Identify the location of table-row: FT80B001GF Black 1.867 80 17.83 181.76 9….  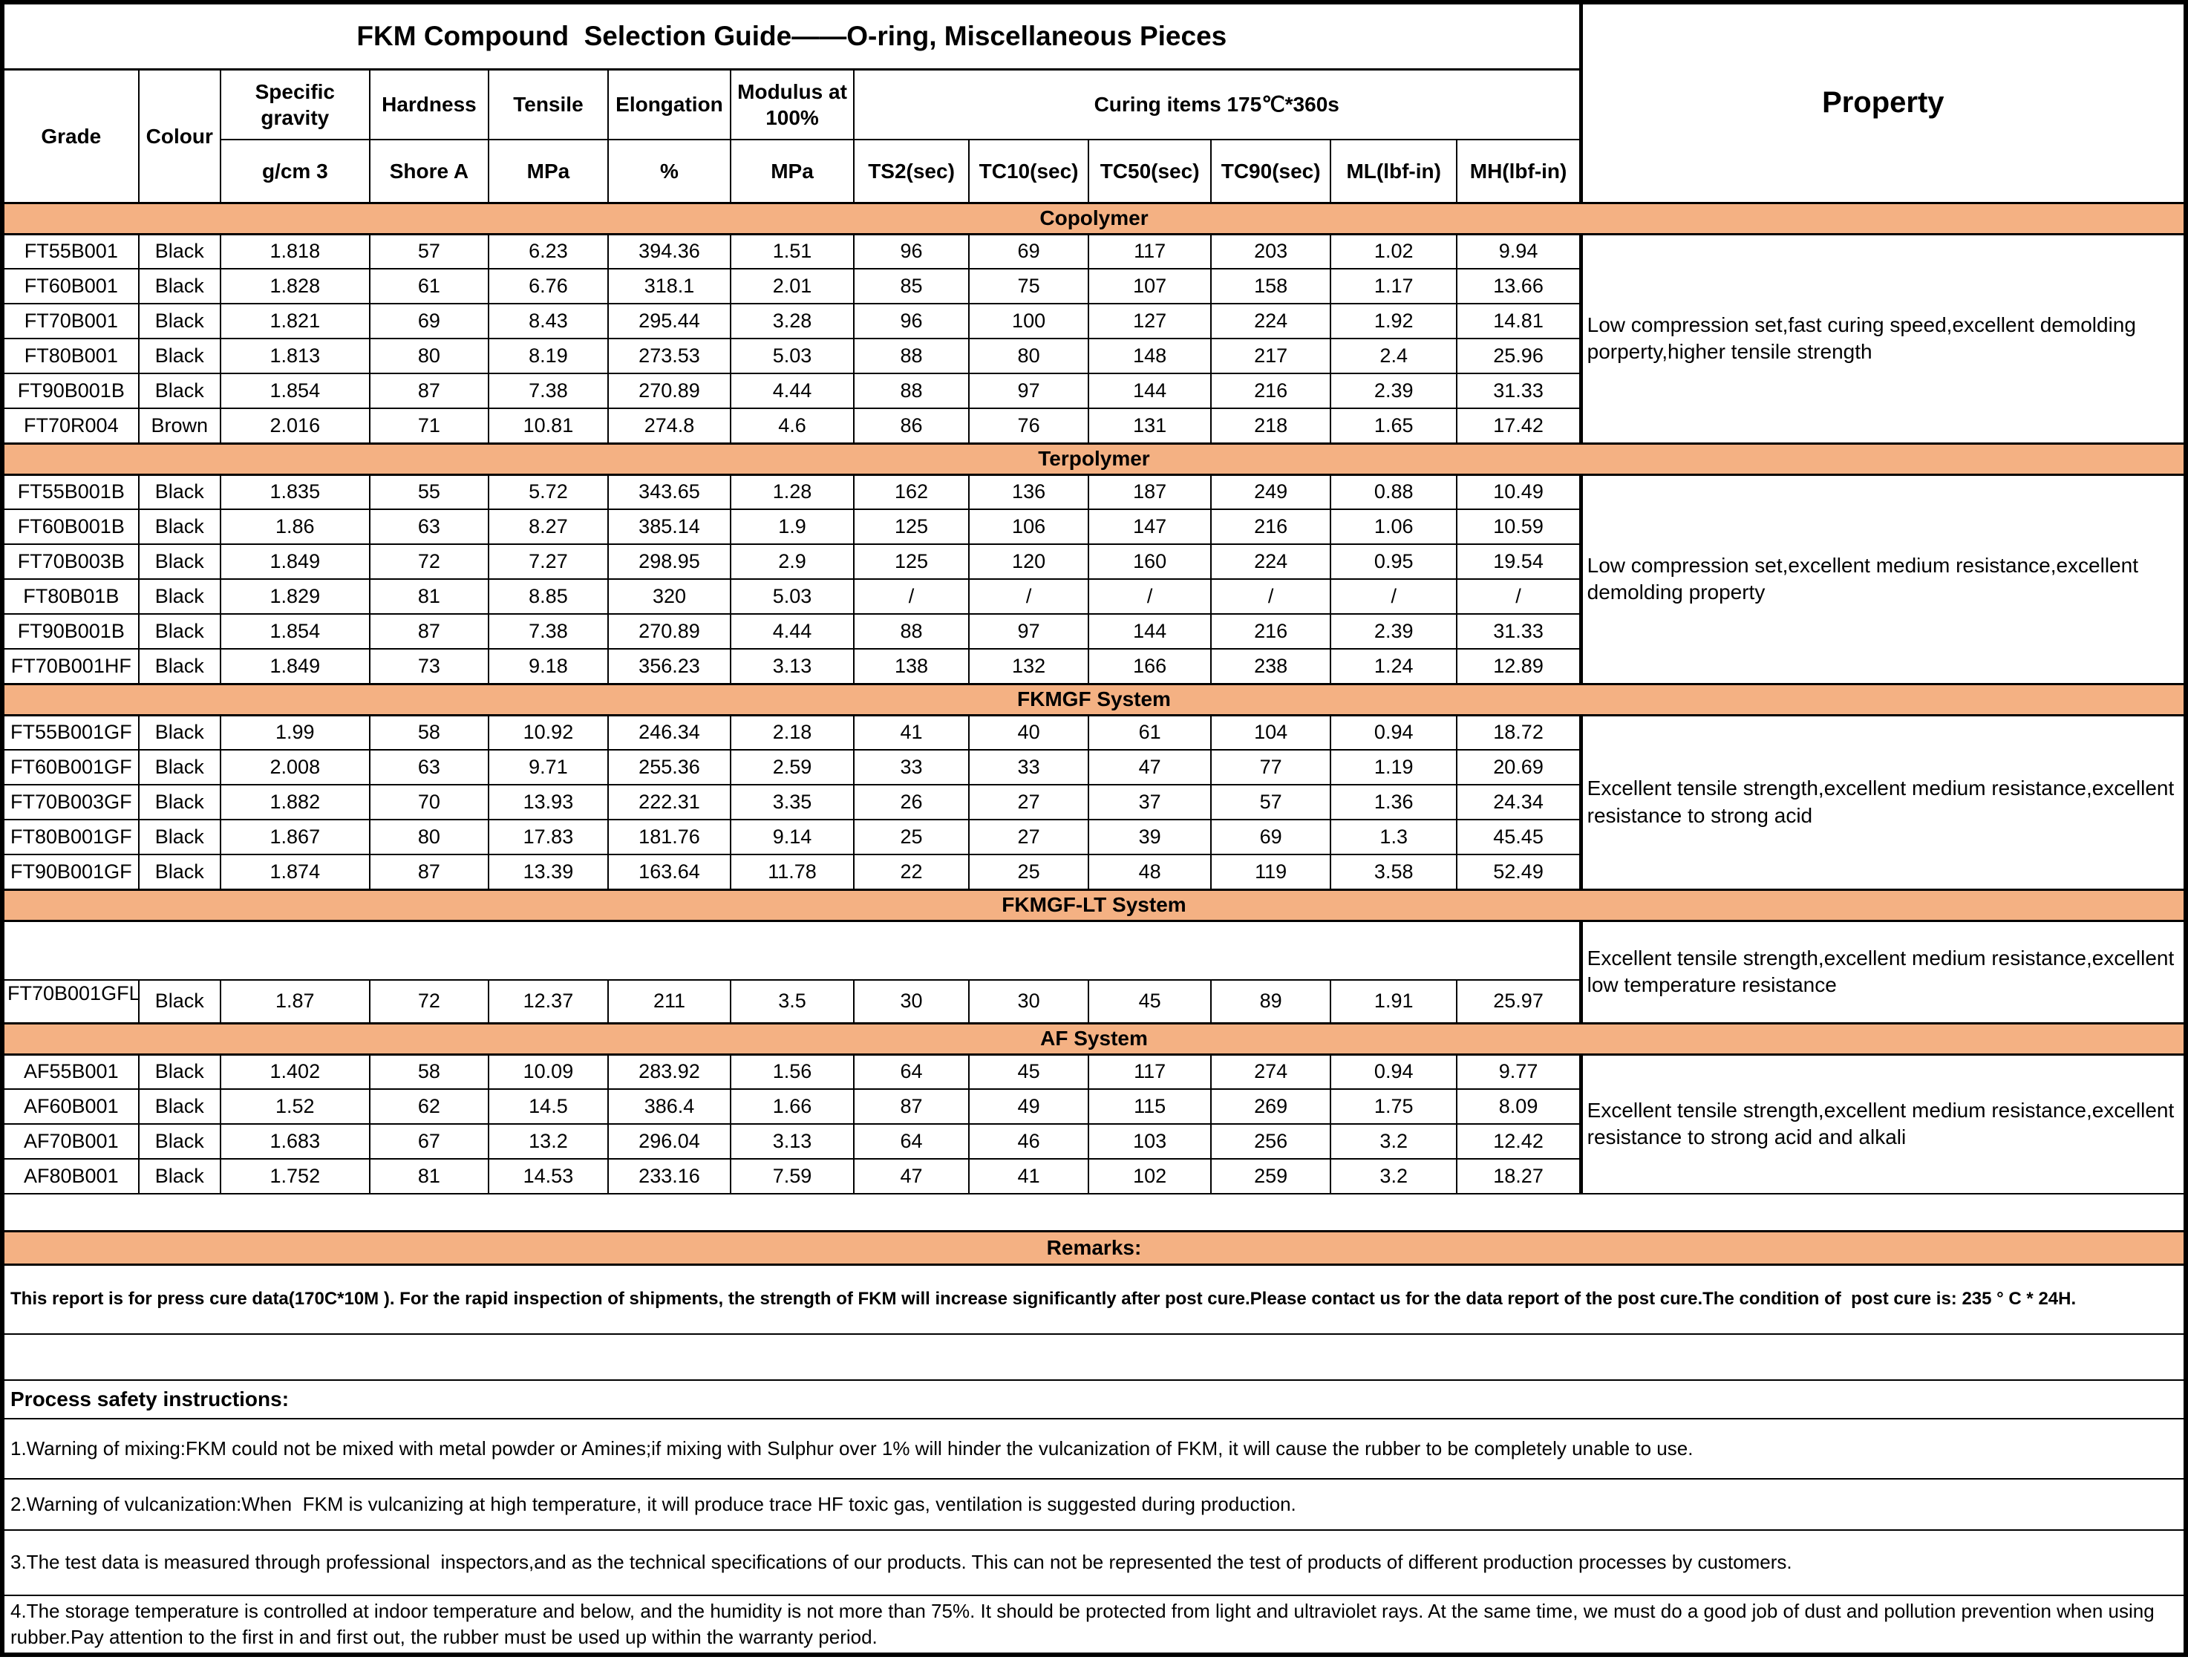
(1093, 837).